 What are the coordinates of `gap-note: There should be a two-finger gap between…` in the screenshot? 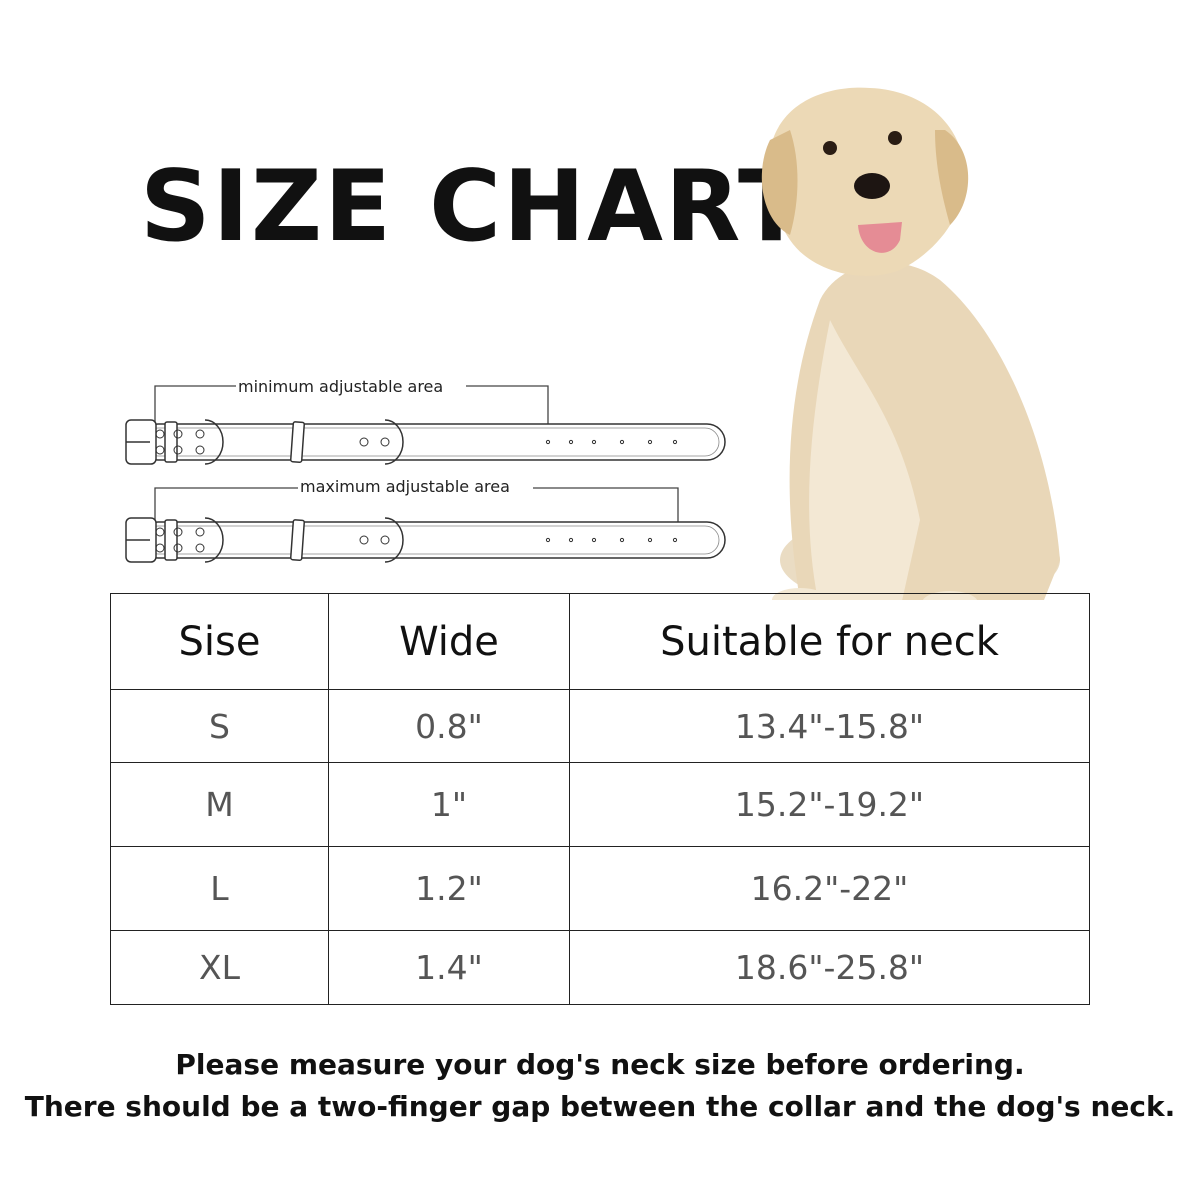 It's located at (600, 1106).